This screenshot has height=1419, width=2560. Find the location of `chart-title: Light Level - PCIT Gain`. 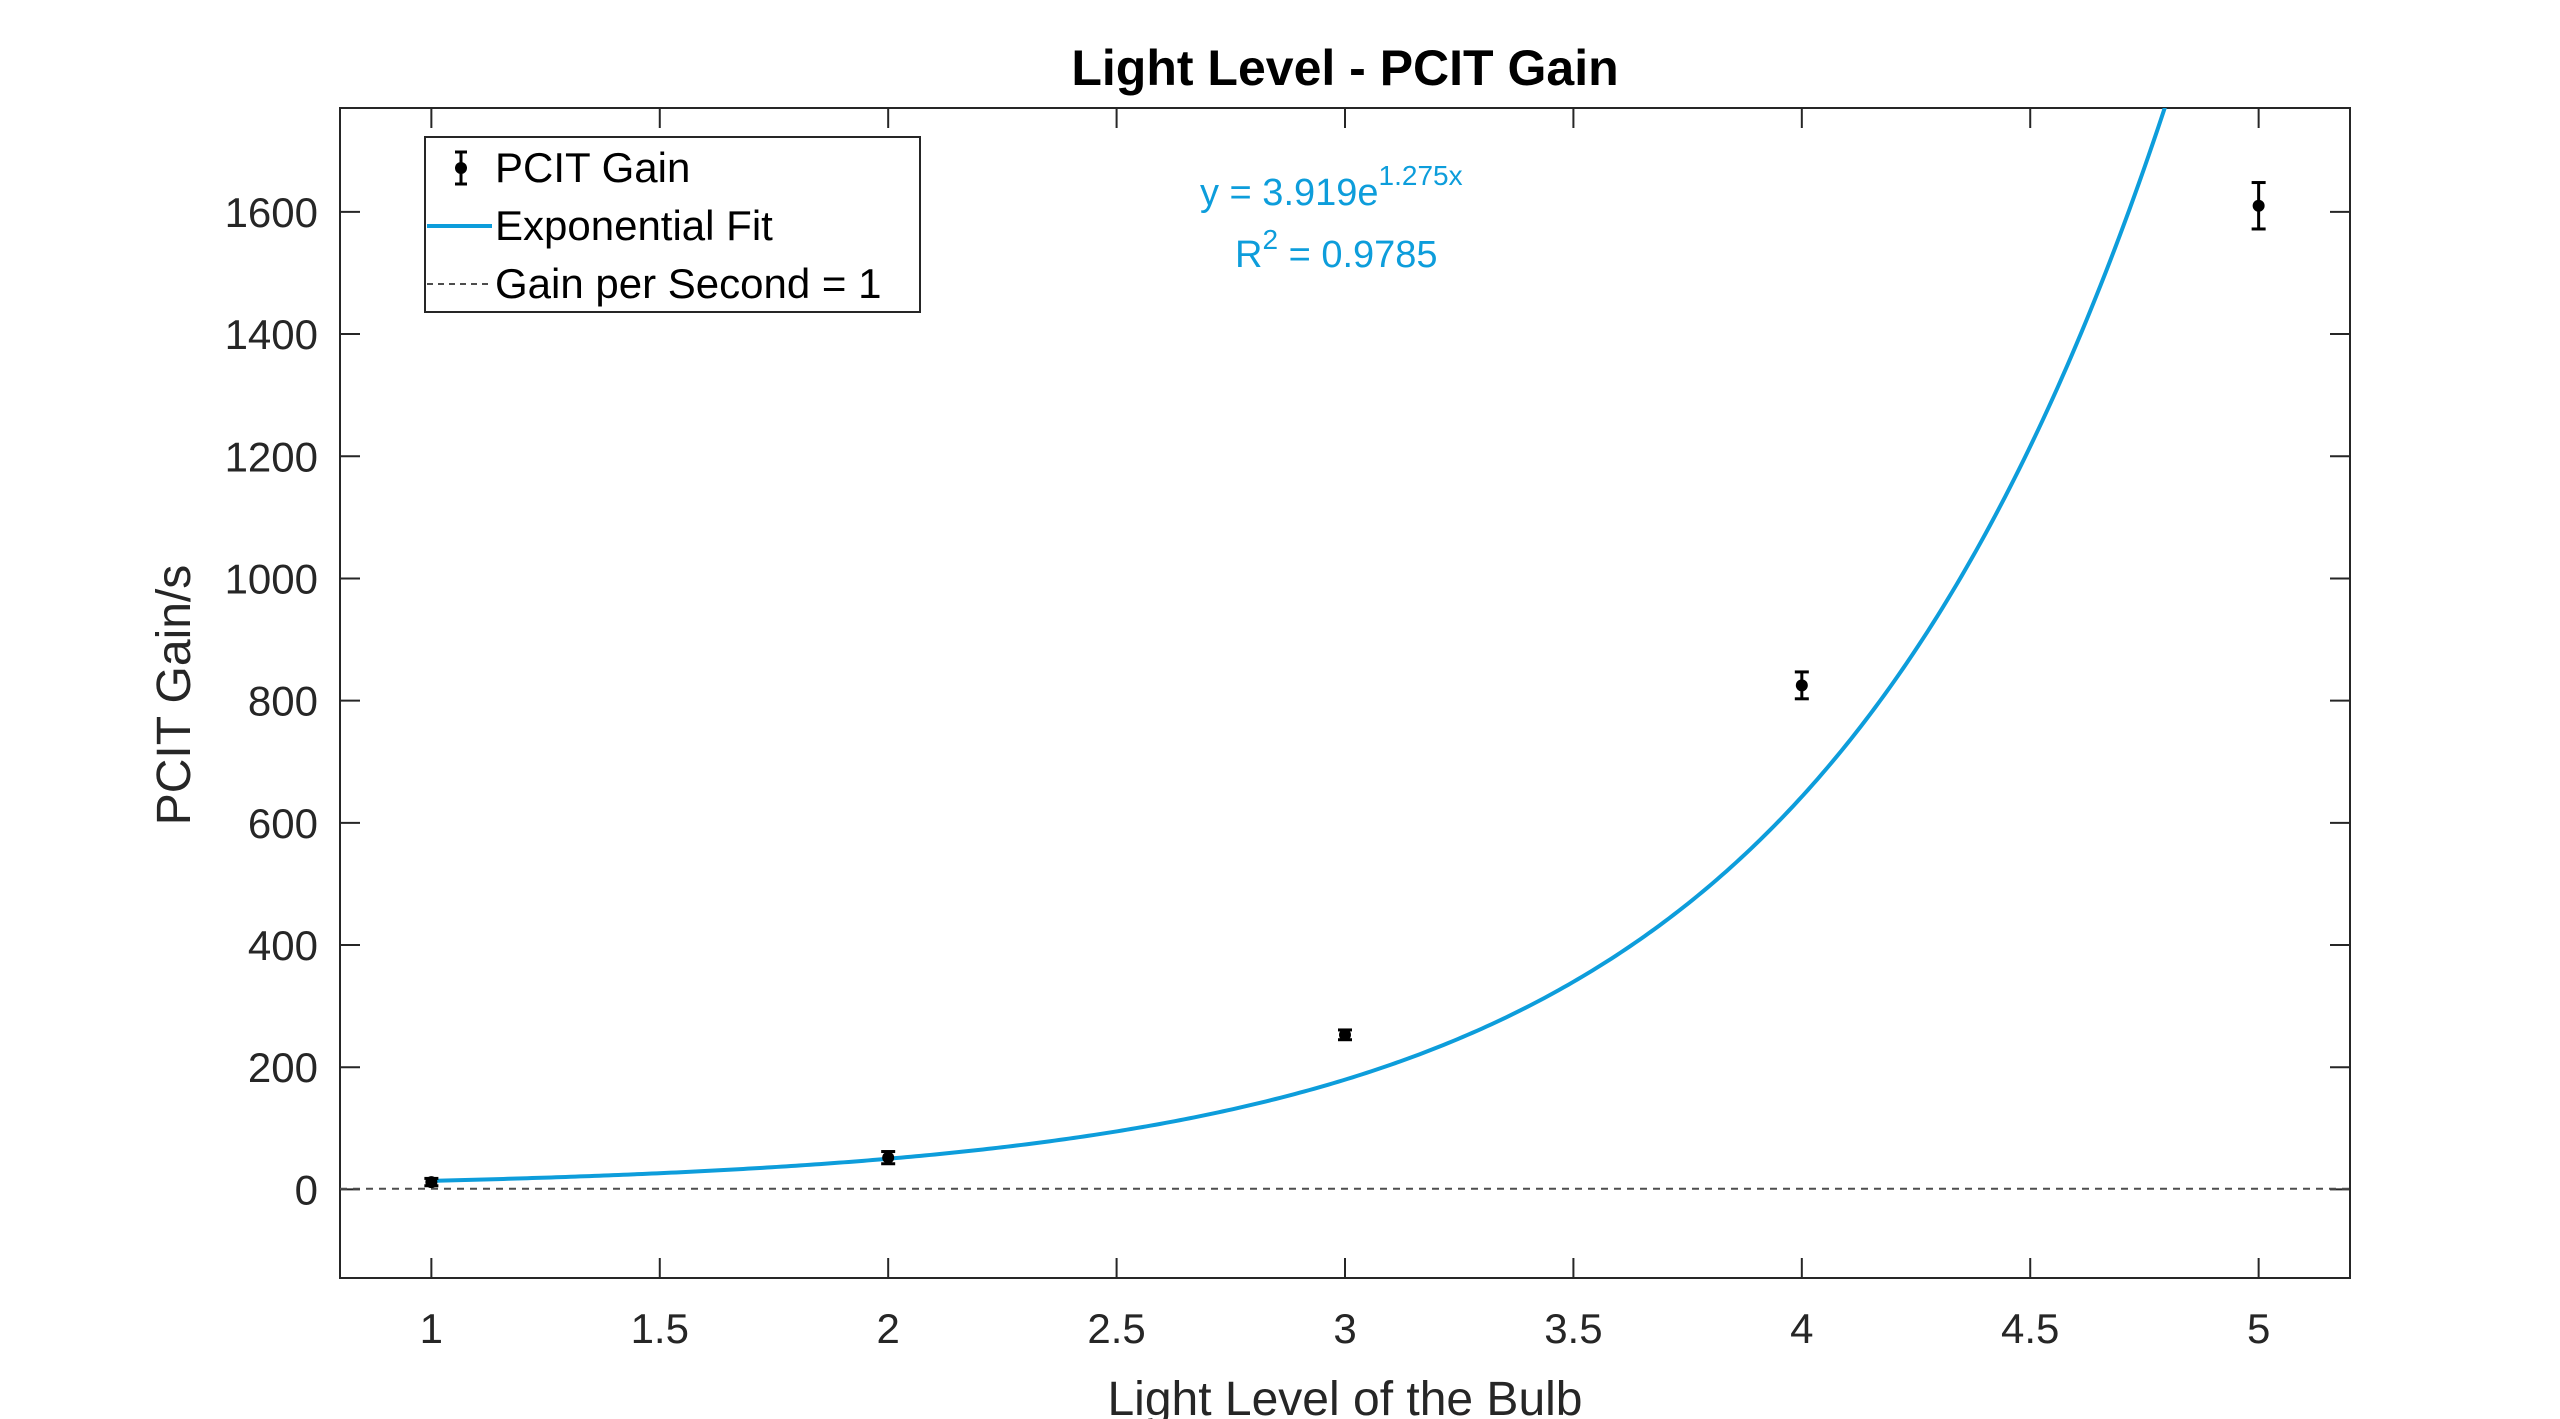

chart-title: Light Level - PCIT Gain is located at coordinates (1344, 68).